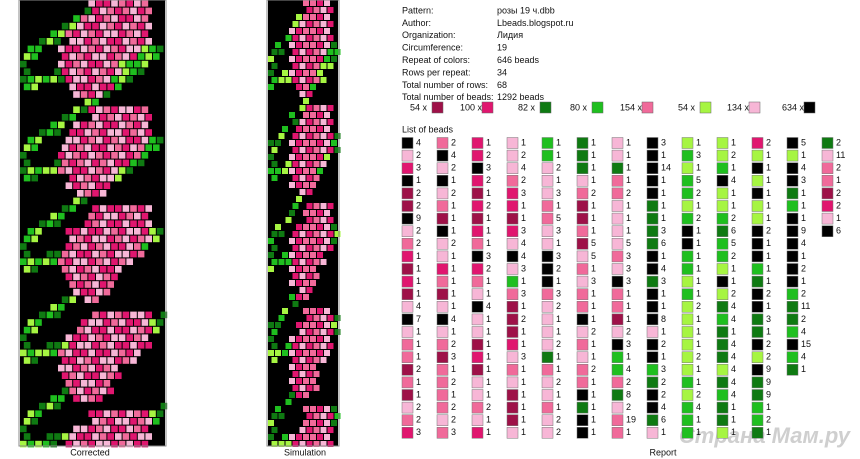  I want to click on info-label: Repeat of colors:, so click(436, 60).